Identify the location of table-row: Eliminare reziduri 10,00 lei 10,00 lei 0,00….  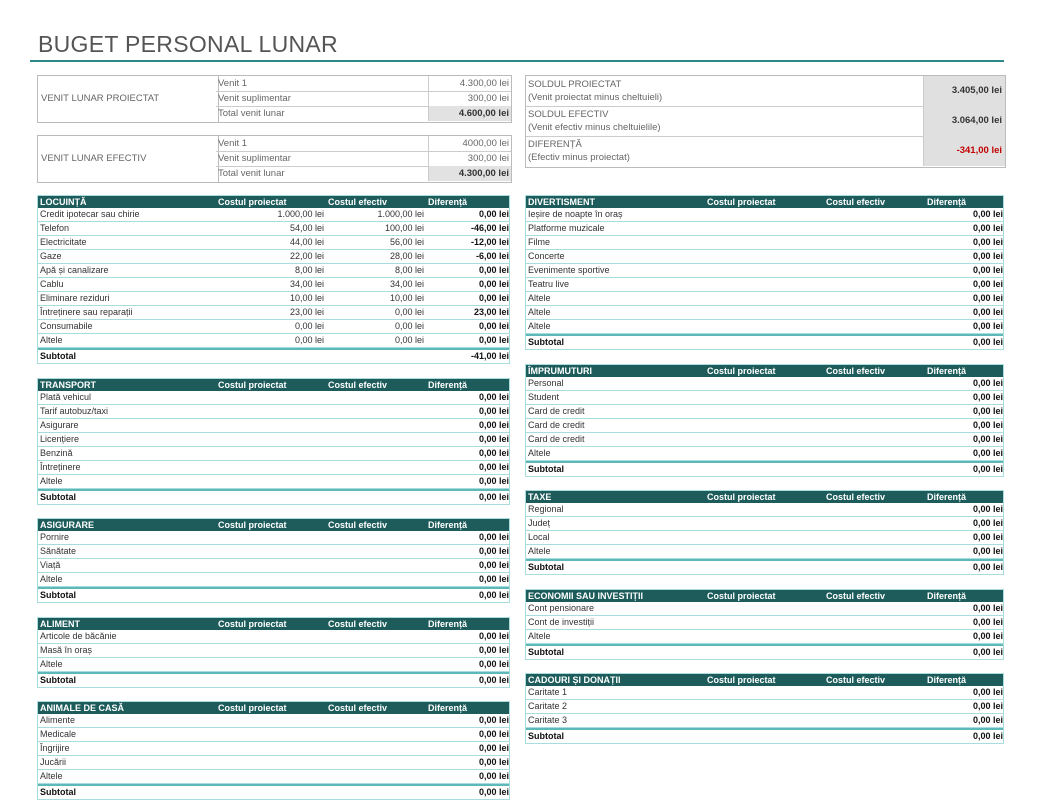
(273, 299).